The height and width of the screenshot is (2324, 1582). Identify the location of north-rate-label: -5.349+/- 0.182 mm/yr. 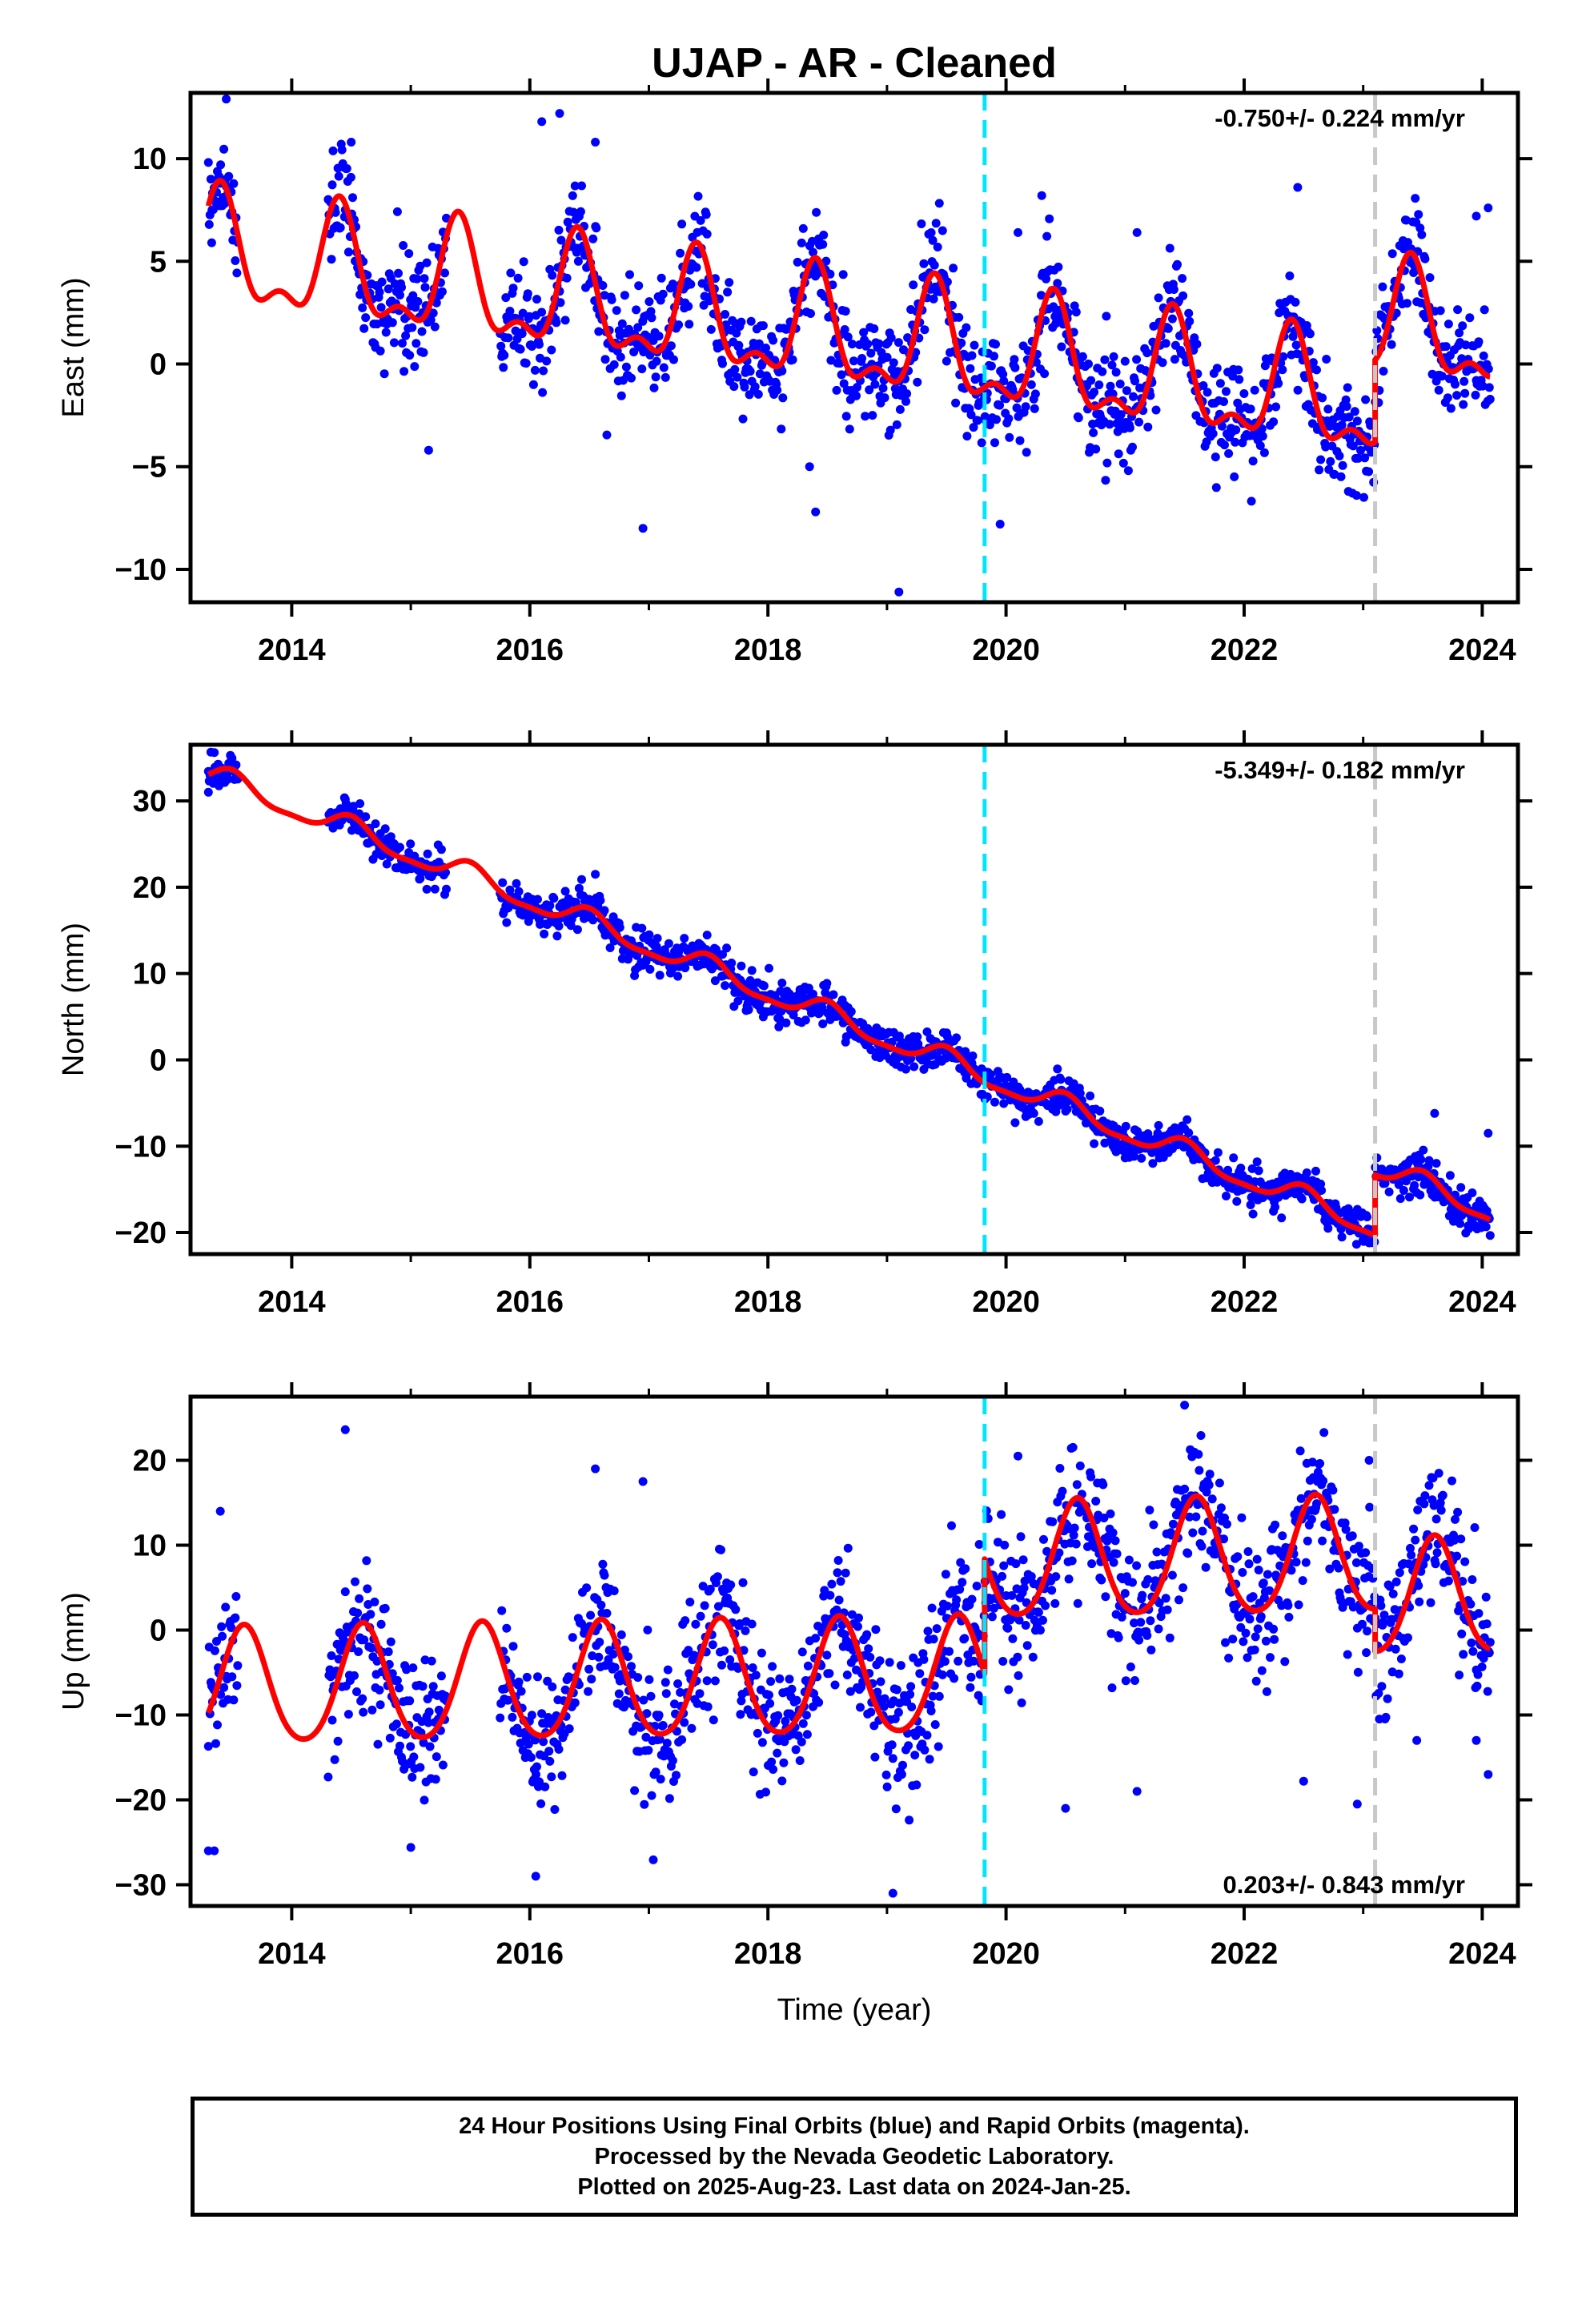
(1340, 770).